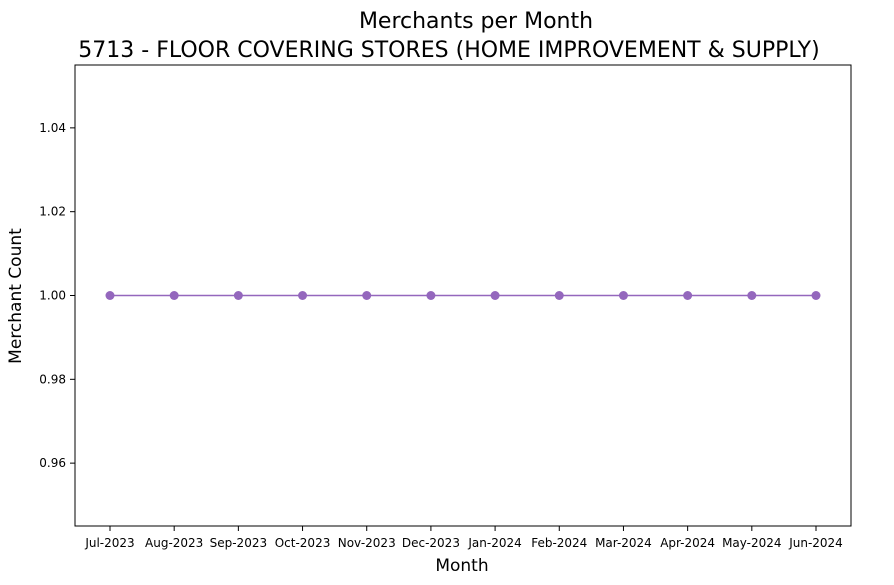 Image resolution: width=894 pixels, height=585 pixels. What do you see at coordinates (174, 543) in the screenshot?
I see `x-tick-label: Aug-2023` at bounding box center [174, 543].